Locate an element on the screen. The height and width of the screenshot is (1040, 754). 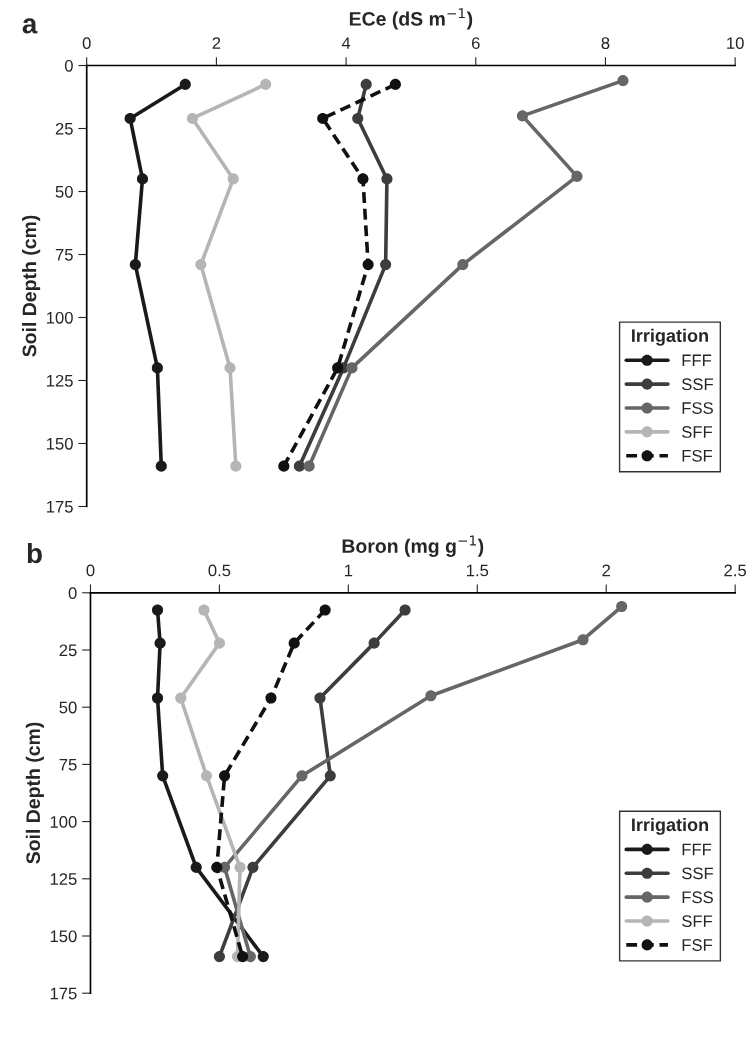
text: a is located at coordinates (30, 26).